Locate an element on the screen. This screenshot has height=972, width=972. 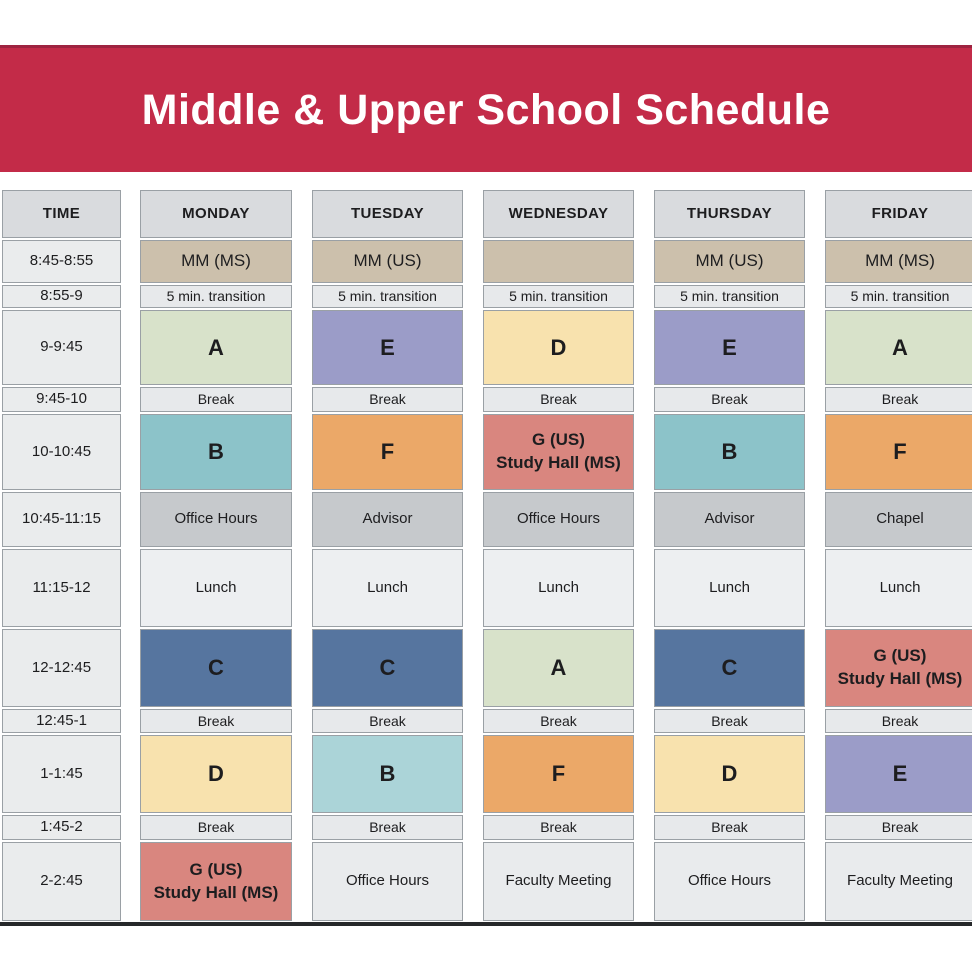
title-banner: Middle & Upper School Schedule is located at coordinates (486, 108).